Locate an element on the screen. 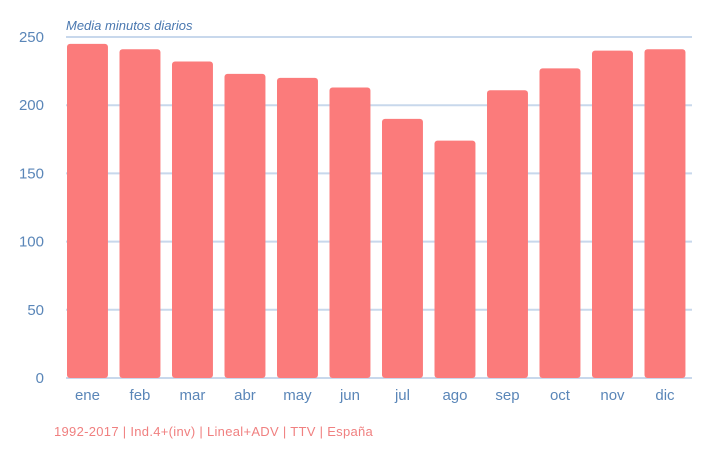 The image size is (728, 456). bar-jun is located at coordinates (350, 232).